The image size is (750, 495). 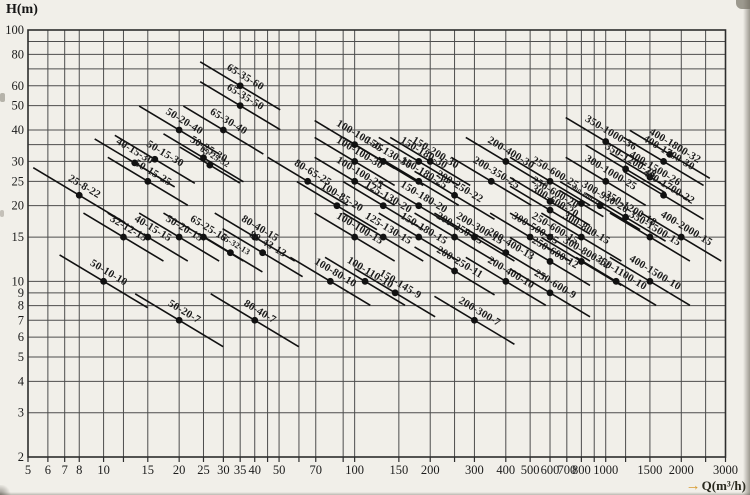 I want to click on y-tick-label: 7, so click(x=21, y=320).